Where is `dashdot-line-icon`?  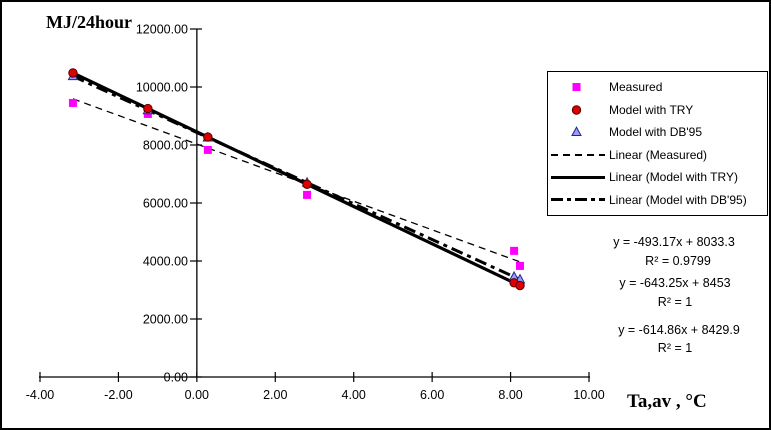
dashdot-line-icon is located at coordinates (578, 200).